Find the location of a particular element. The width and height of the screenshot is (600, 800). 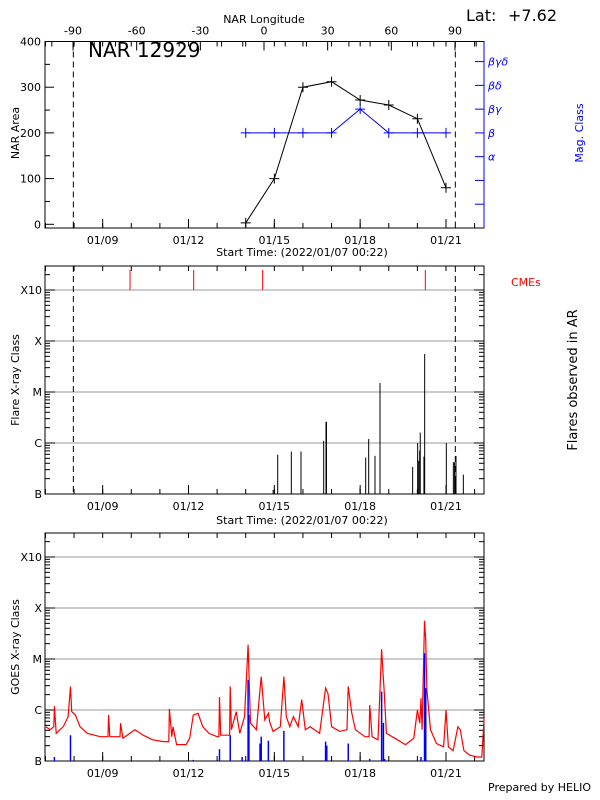

panel2-ytick-label: C is located at coordinates (38, 443).